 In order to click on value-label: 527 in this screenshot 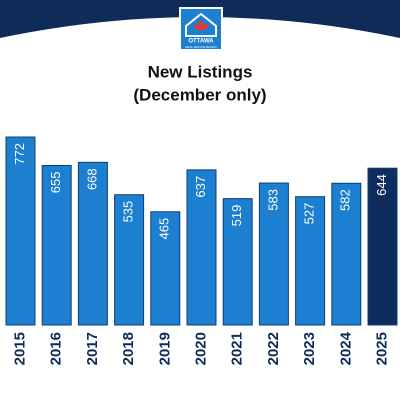, I will do `click(309, 214)`.